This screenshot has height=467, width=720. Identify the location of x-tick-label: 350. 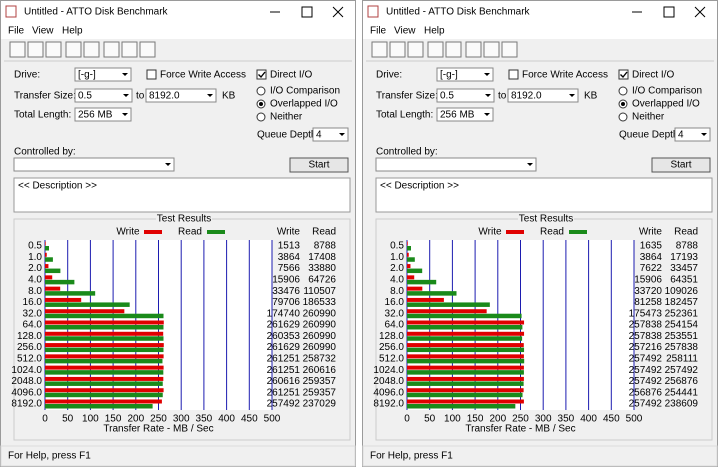
(566, 419).